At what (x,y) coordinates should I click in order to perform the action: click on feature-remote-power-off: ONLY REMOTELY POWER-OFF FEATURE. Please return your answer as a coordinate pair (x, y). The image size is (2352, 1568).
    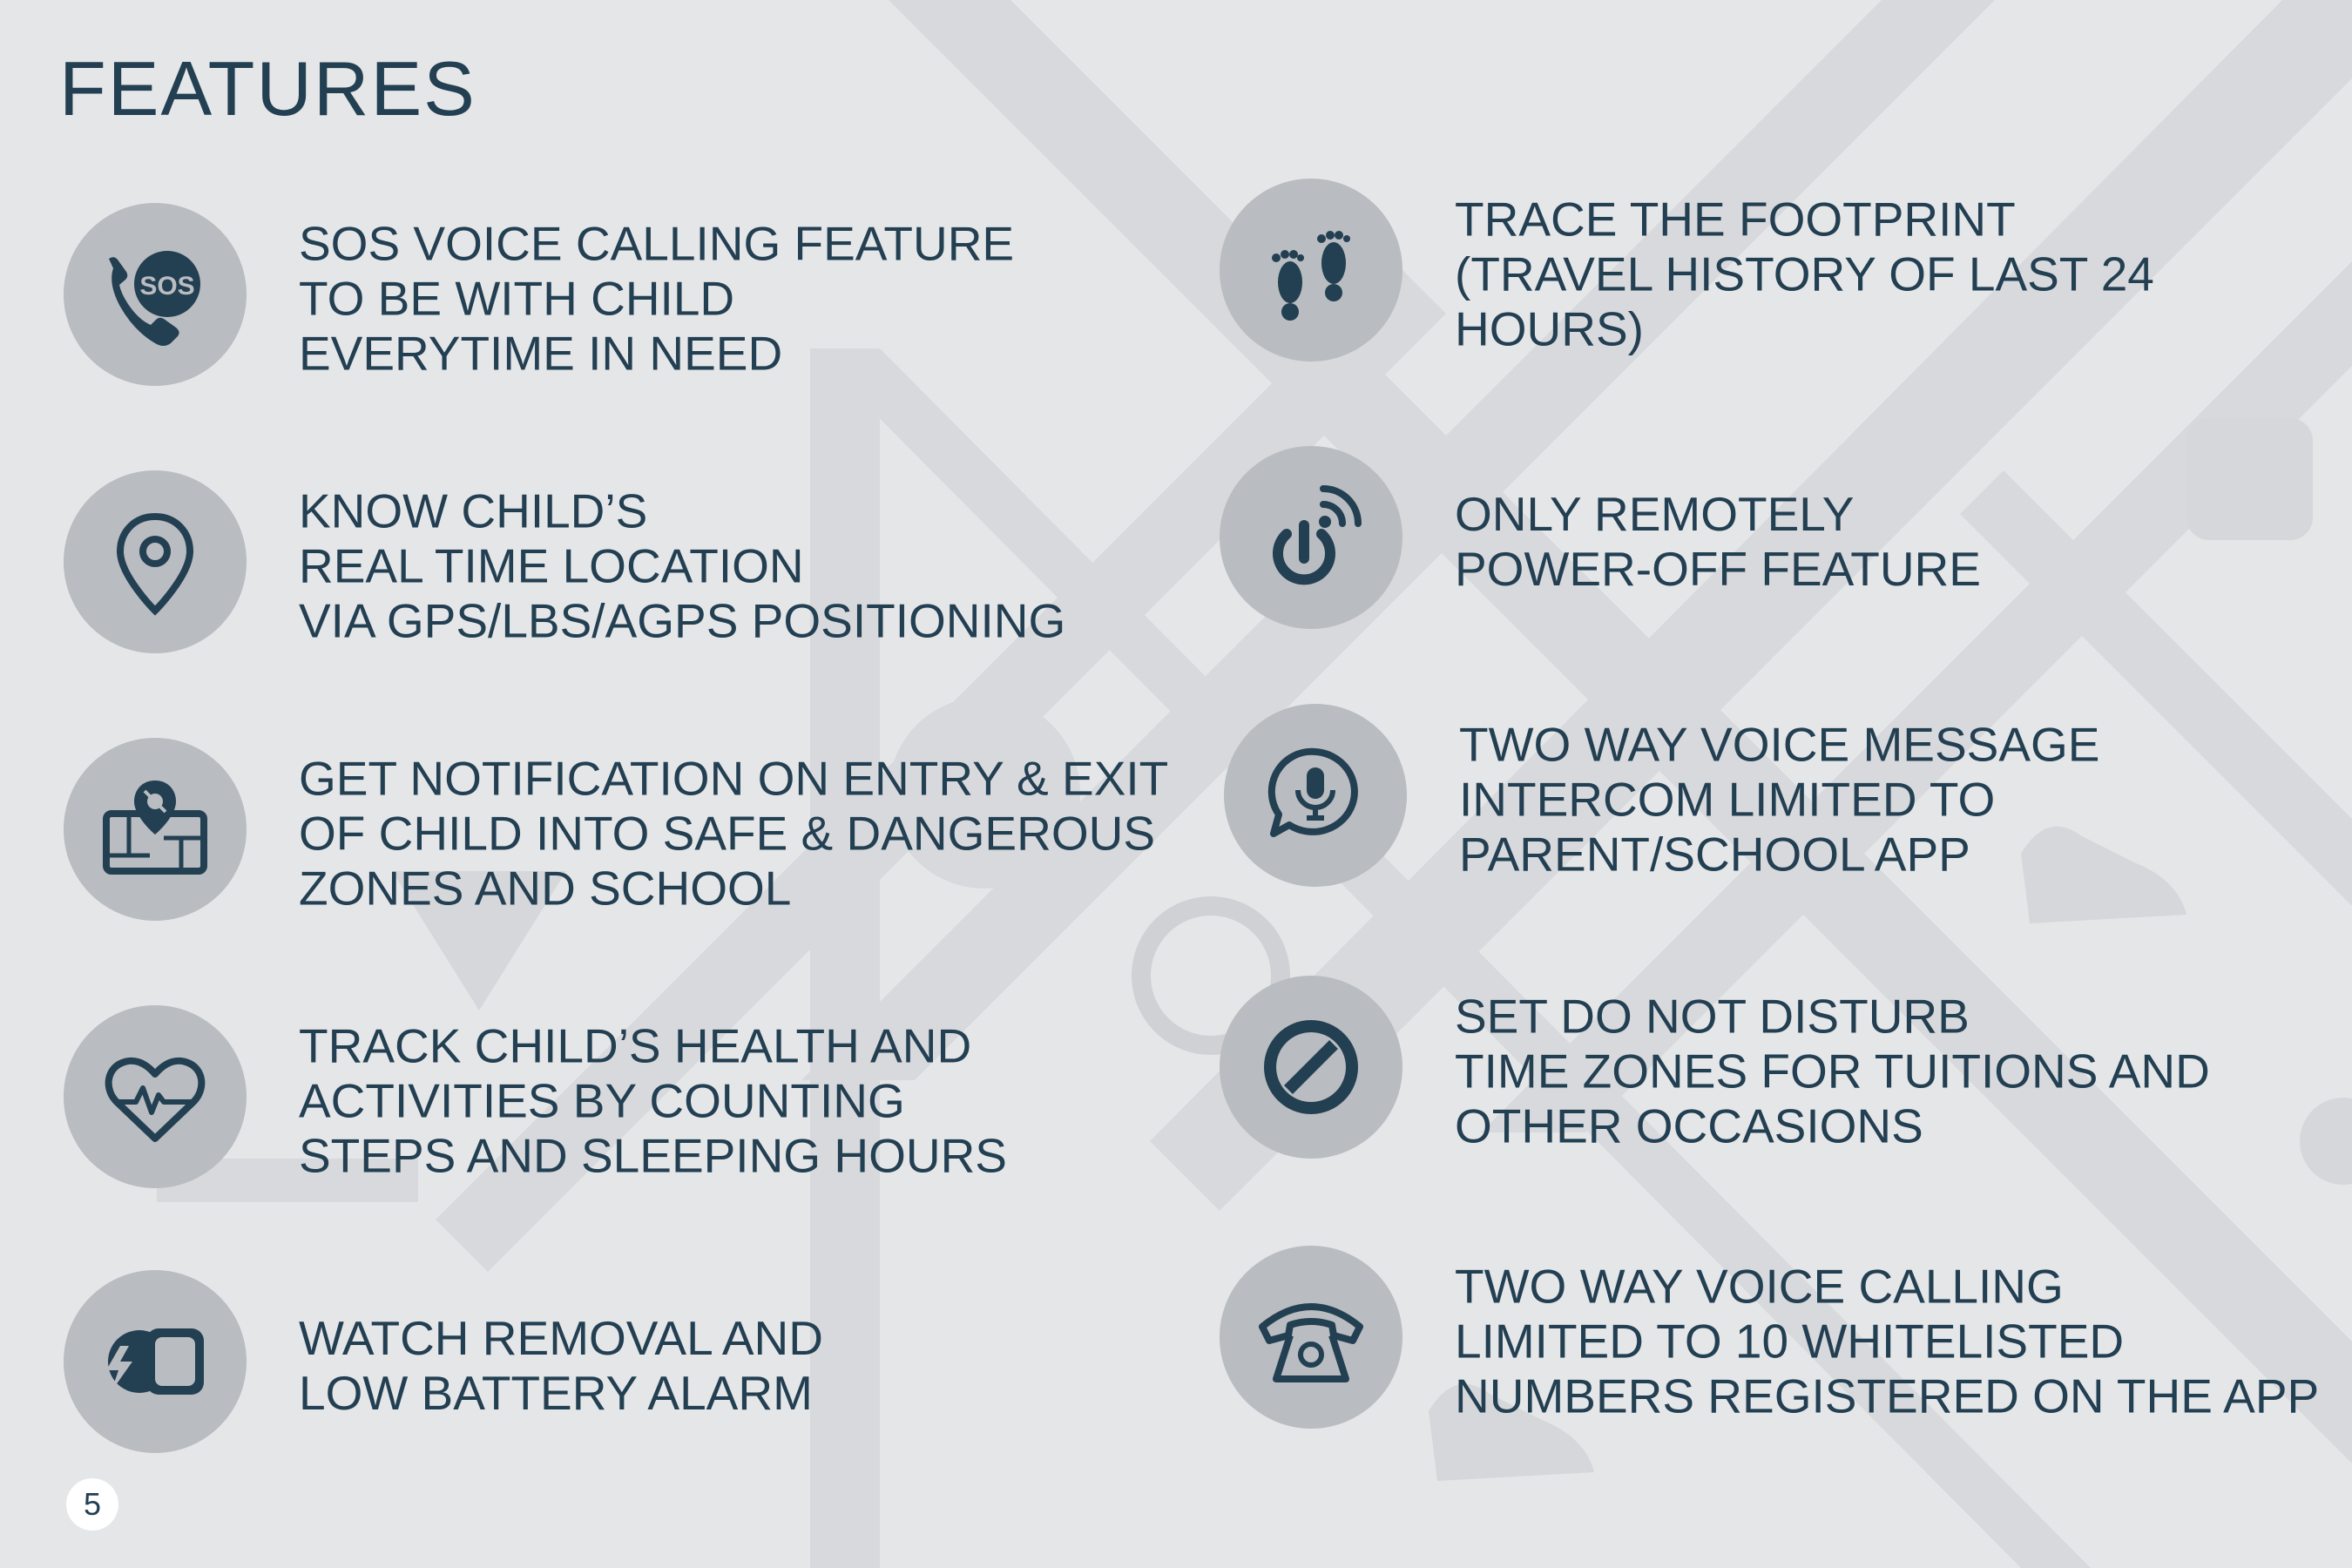
    Looking at the image, I should click on (1786, 542).